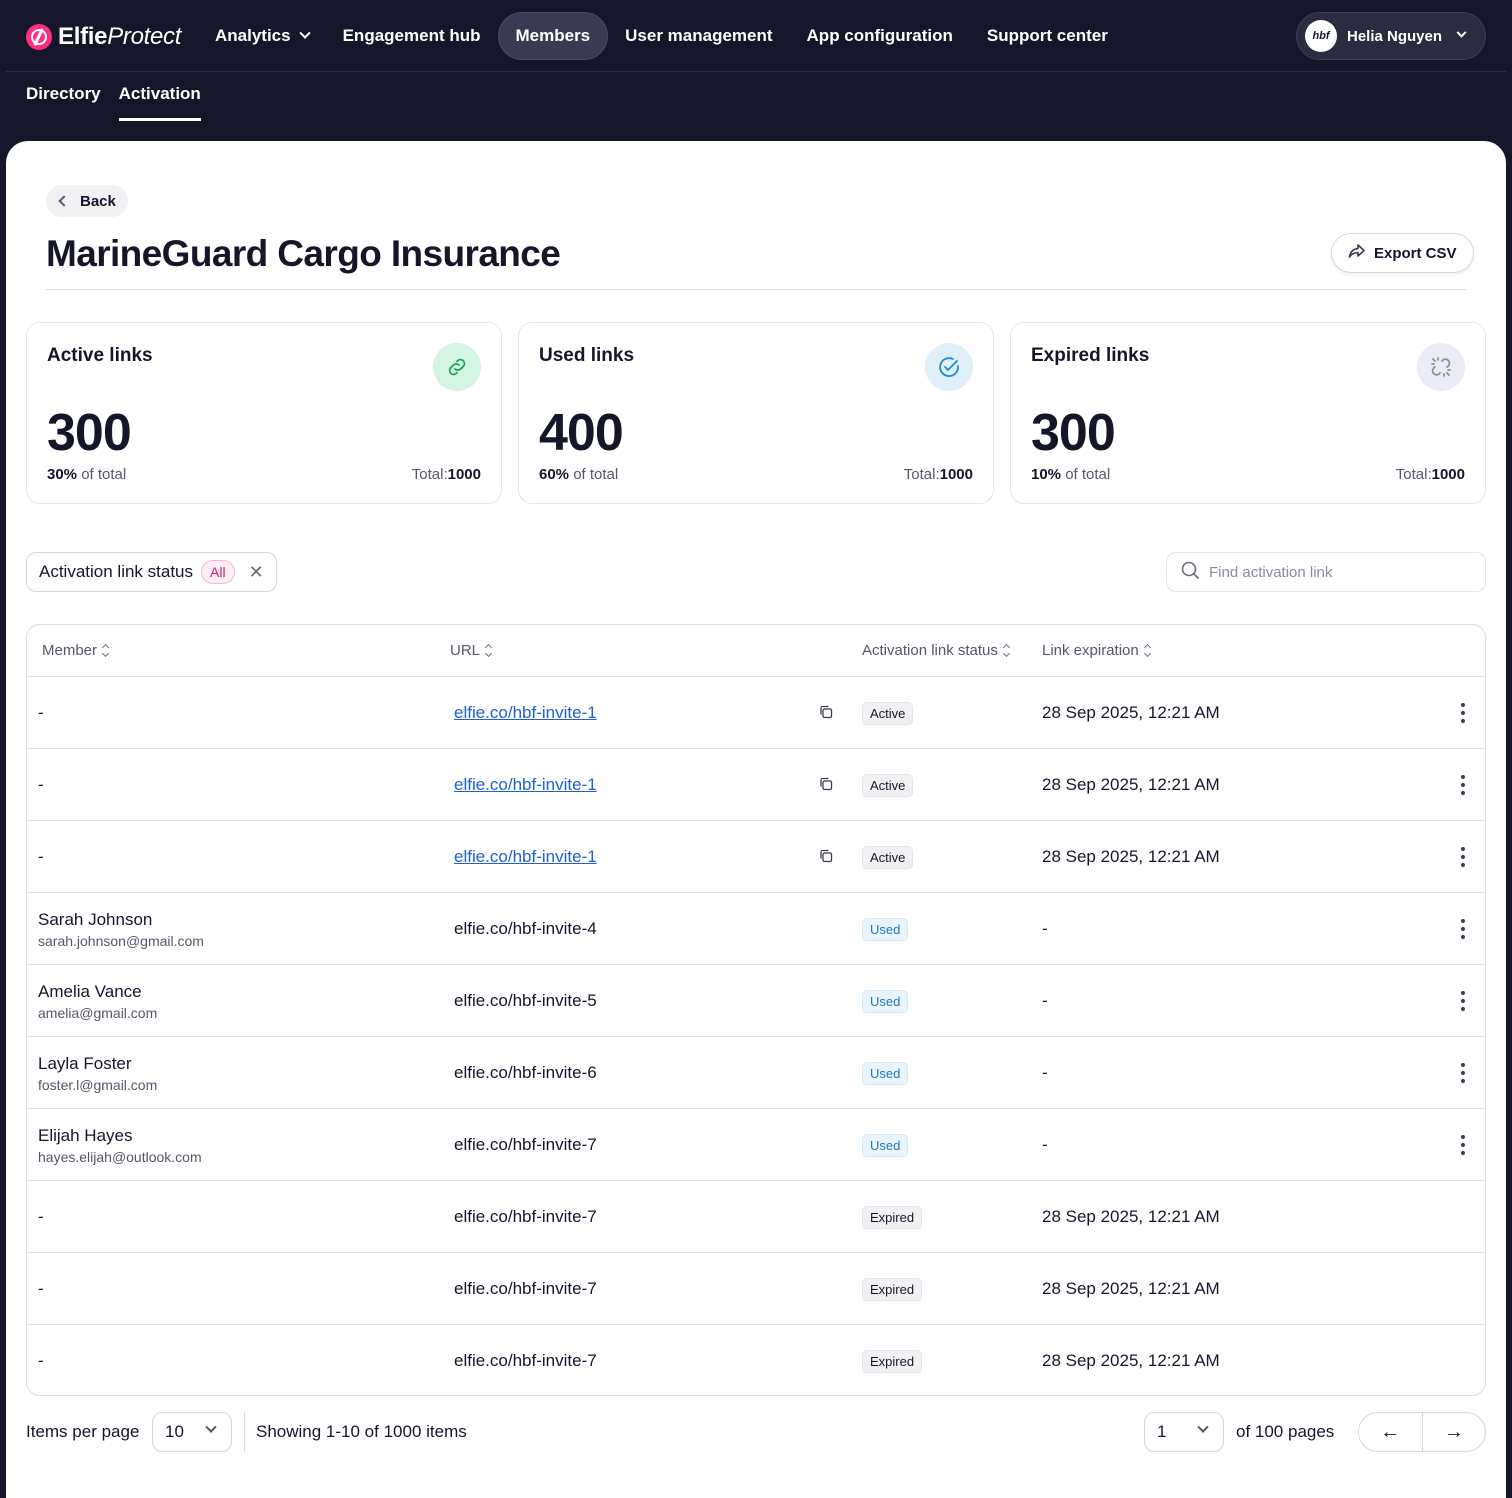 This screenshot has height=1498, width=1512. I want to click on brand-logo: ElfieProtect, so click(103, 37).